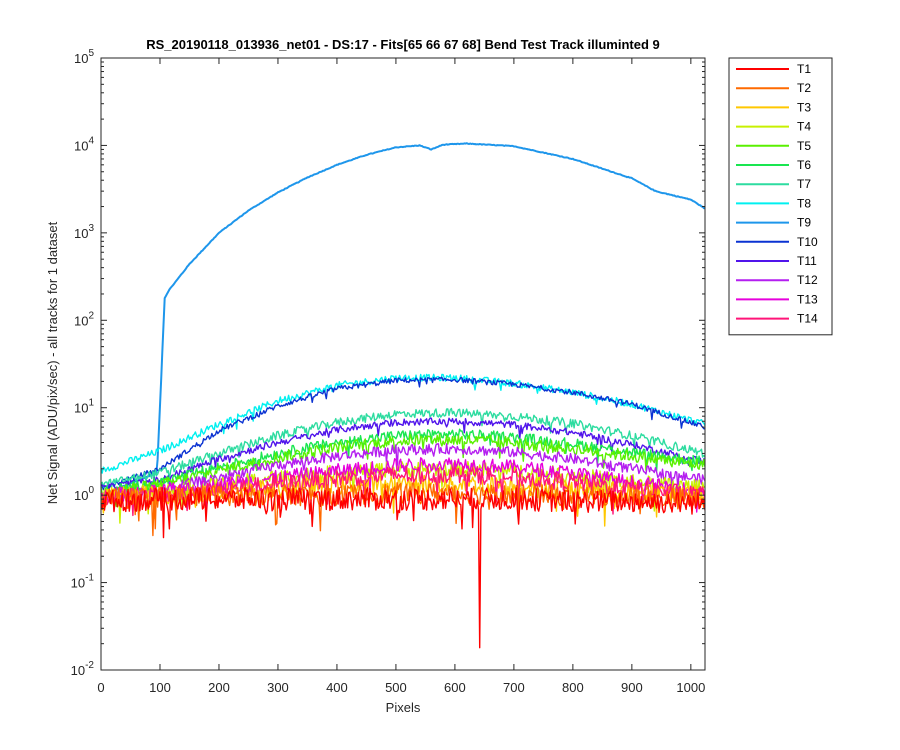  Describe the element at coordinates (690, 687) in the screenshot. I see `x-tick-label: 1000` at that location.